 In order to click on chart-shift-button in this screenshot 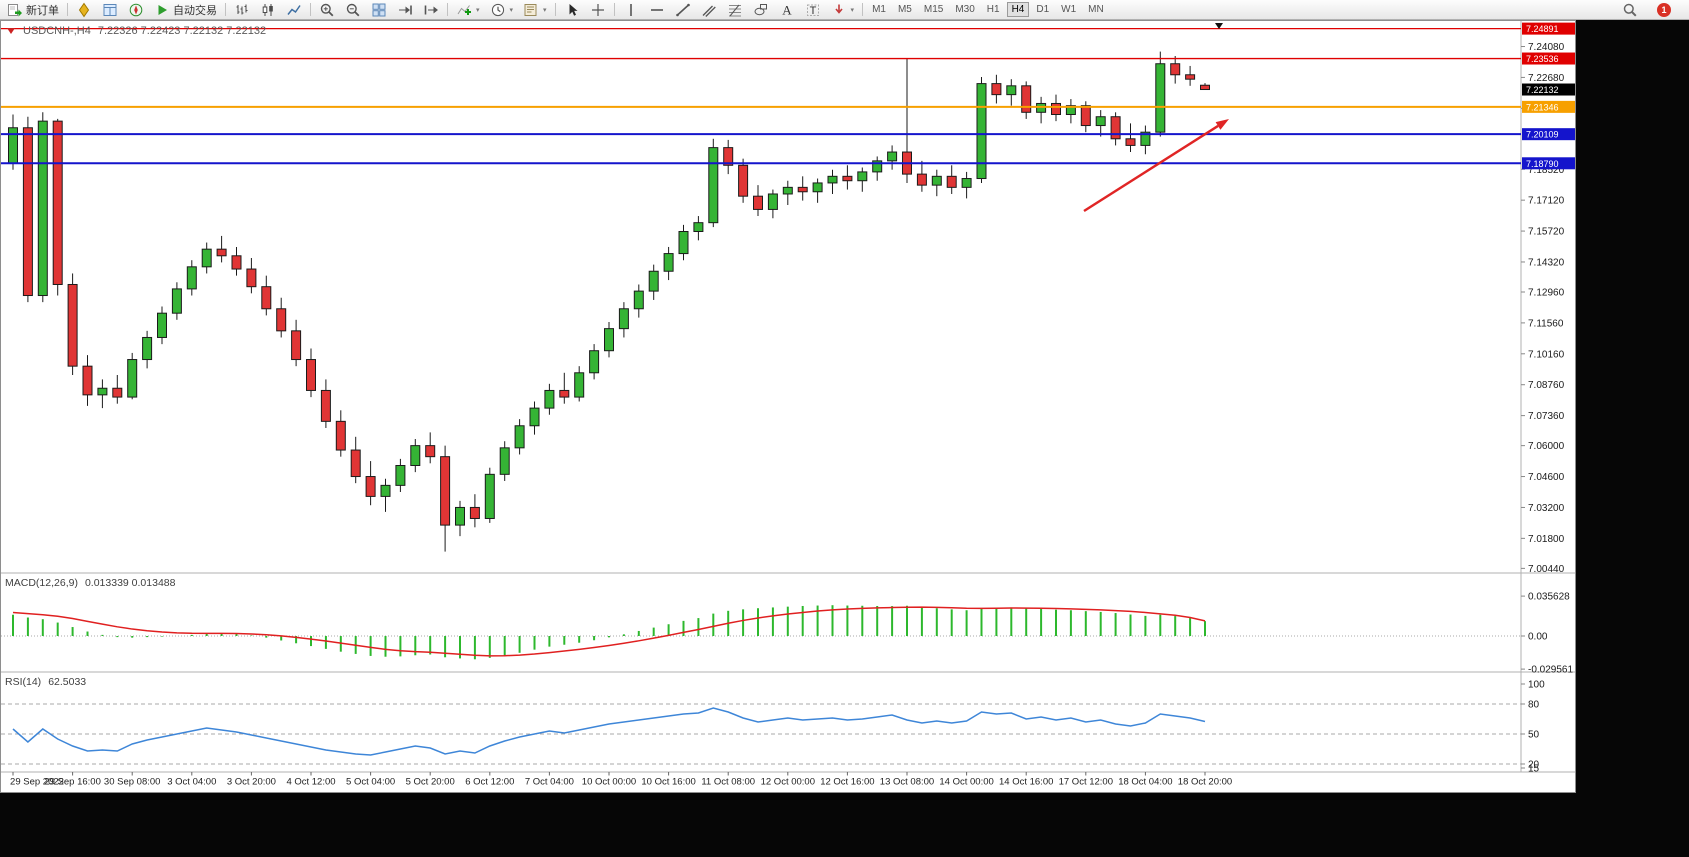, I will do `click(431, 10)`.